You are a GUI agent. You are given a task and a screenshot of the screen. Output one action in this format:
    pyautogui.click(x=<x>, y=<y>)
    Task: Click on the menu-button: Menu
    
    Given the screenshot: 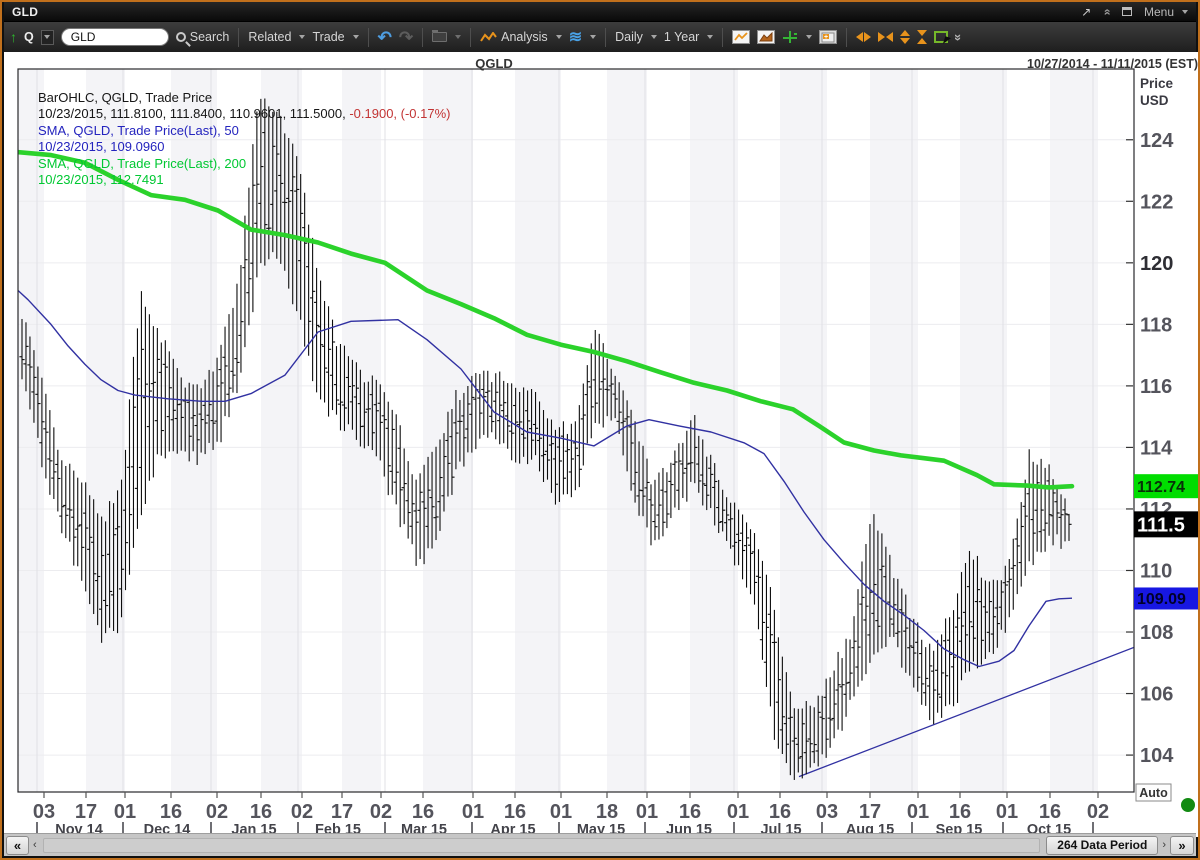 What is the action you would take?
    pyautogui.click(x=1166, y=12)
    